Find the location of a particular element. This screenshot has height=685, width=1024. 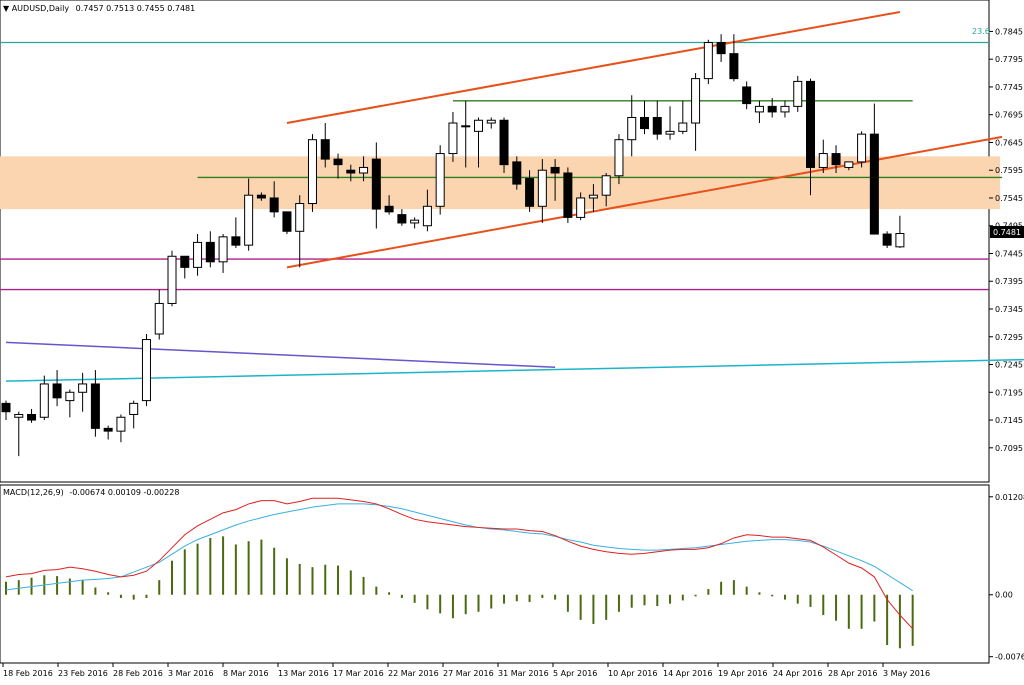

date-tick-label: 24 Apr 2016 is located at coordinates (797, 673).